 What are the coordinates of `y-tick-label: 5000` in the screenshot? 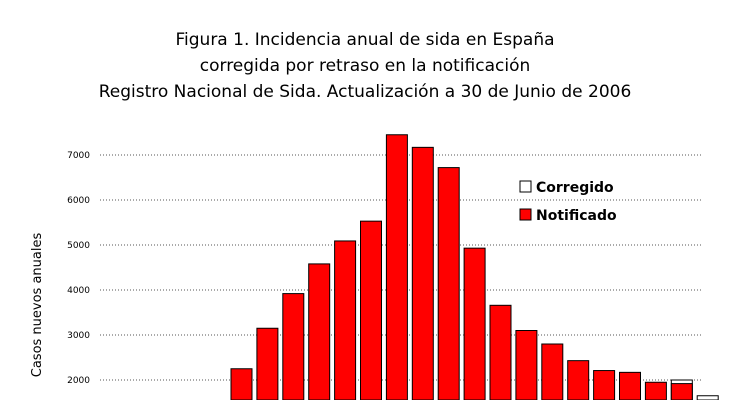 It's located at (78, 246).